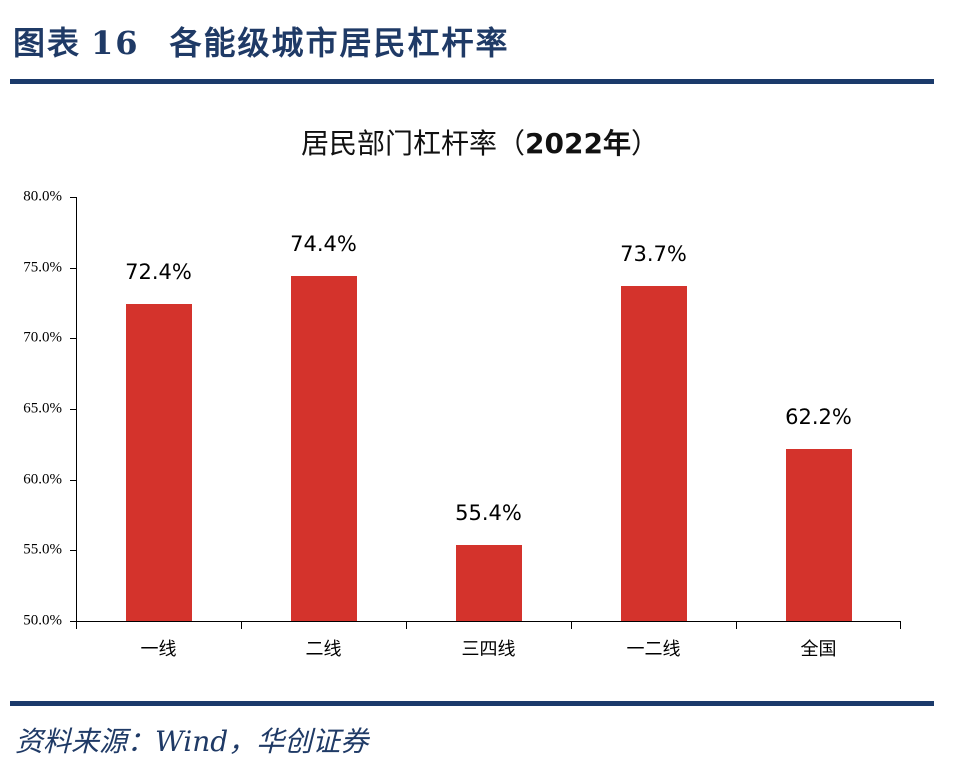 The height and width of the screenshot is (775, 960). What do you see at coordinates (192, 741) in the screenshot?
I see `source-note: 资料来源：Wind，华创证券` at bounding box center [192, 741].